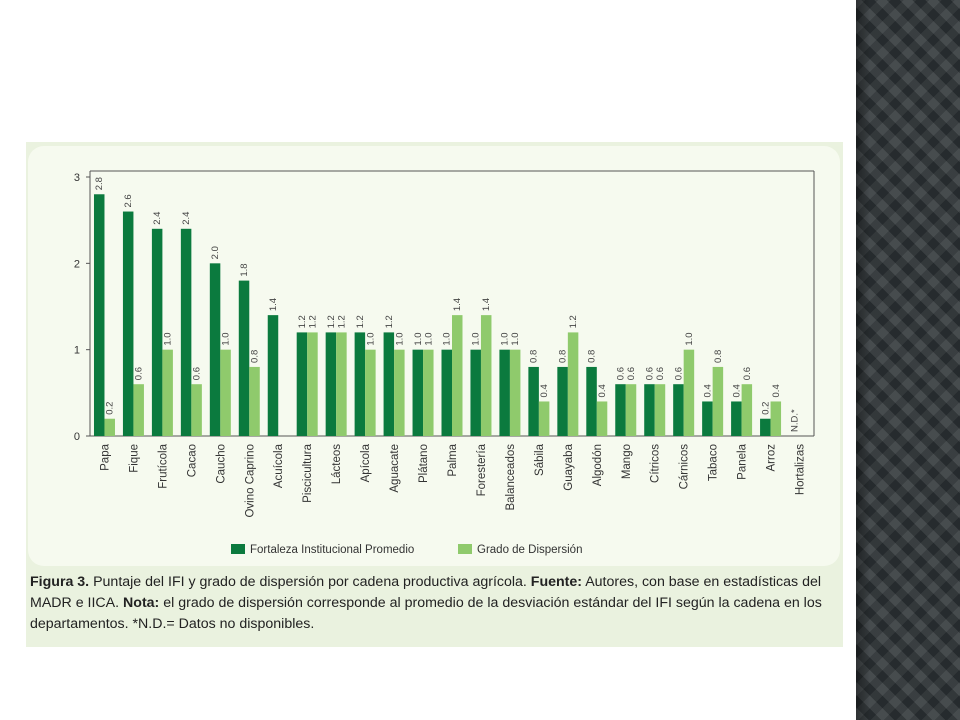 The width and height of the screenshot is (960, 720). Describe the element at coordinates (77, 178) in the screenshot. I see `y-tick-label: 3` at that location.